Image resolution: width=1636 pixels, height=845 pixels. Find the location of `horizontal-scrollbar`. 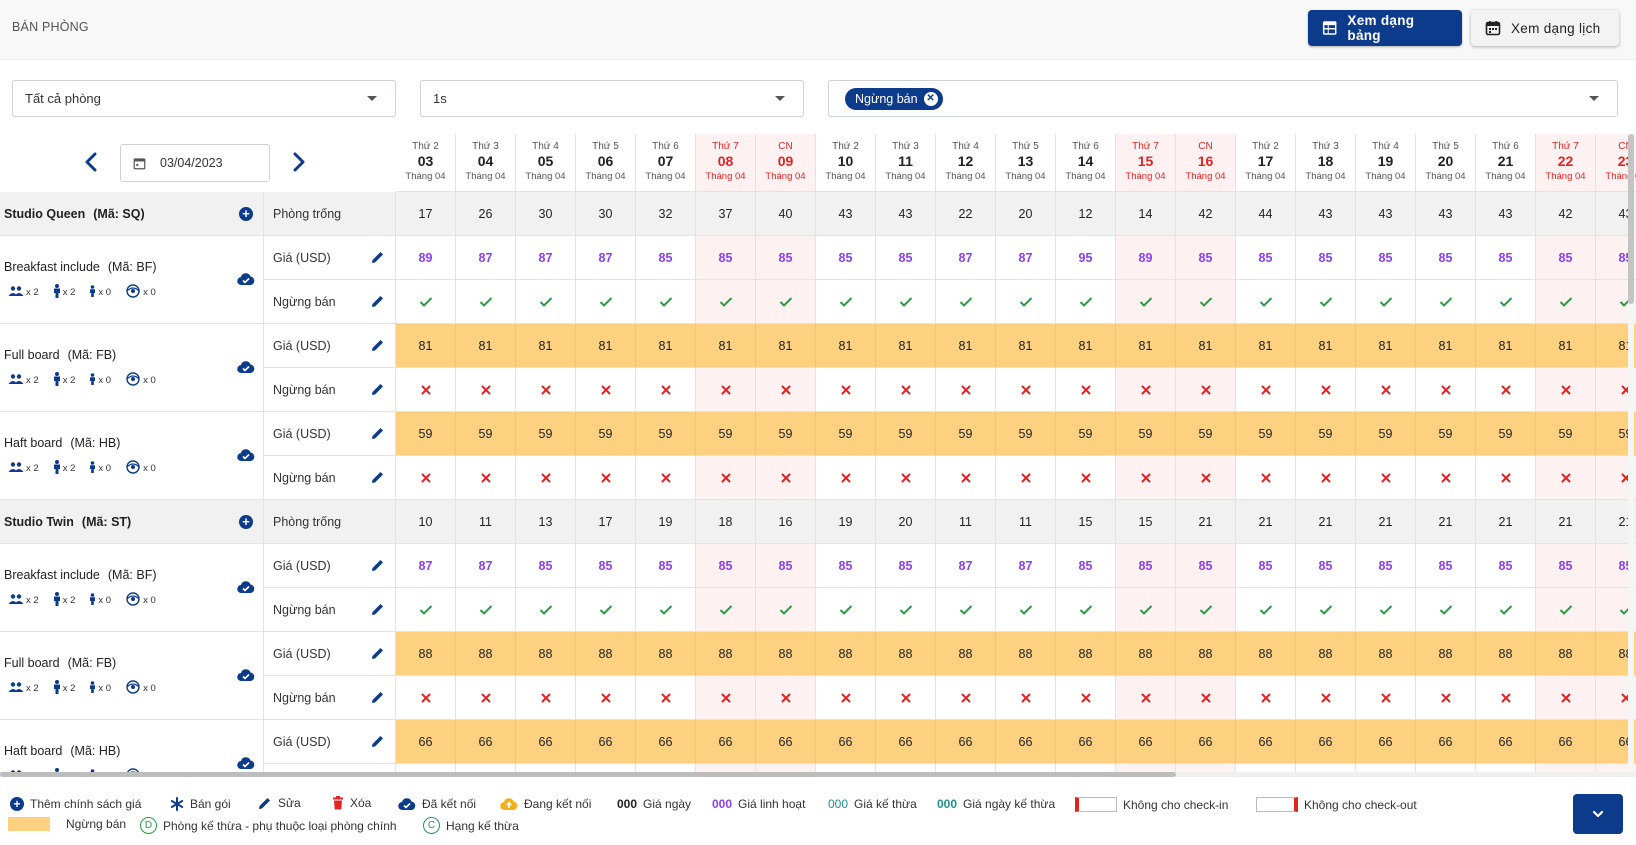

horizontal-scrollbar is located at coordinates (818, 774).